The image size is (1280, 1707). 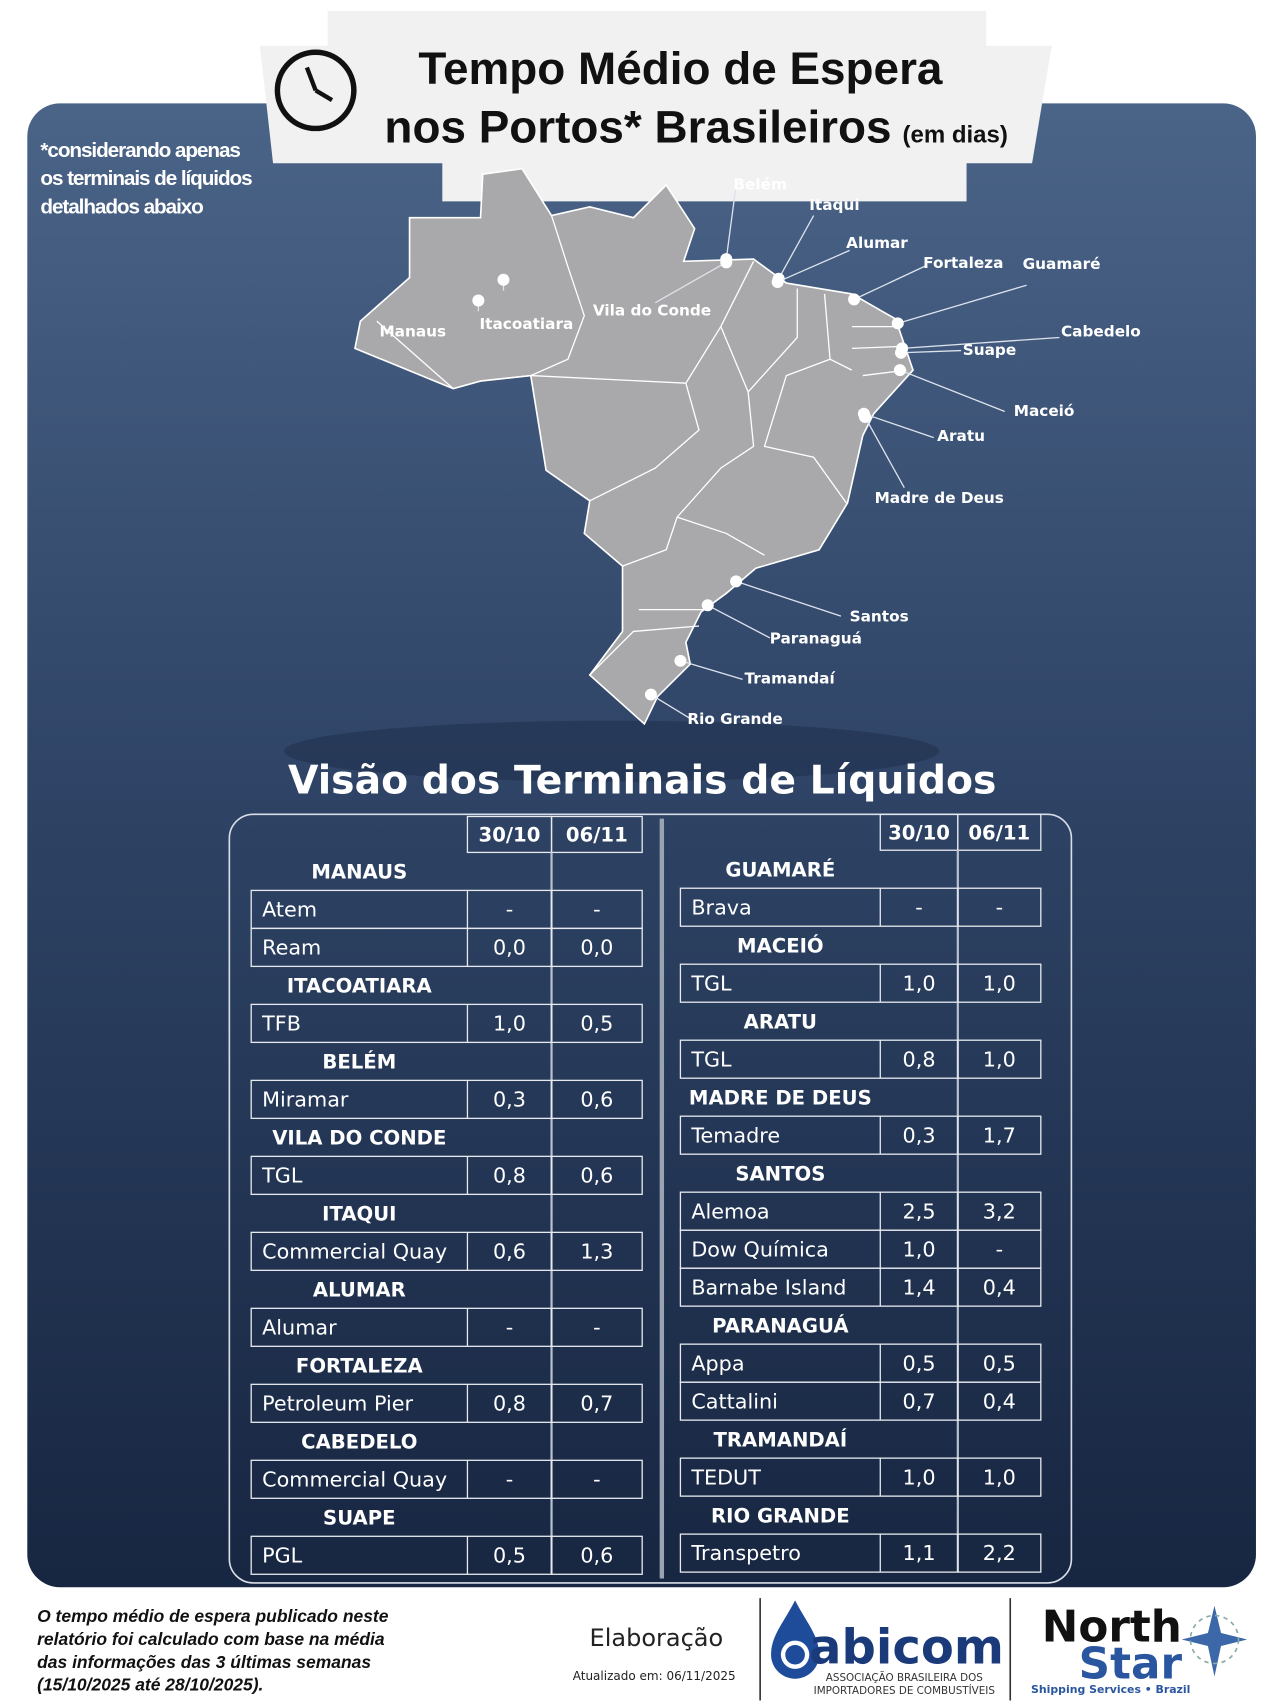 What do you see at coordinates (999, 1553) in the screenshot?
I see `wait-time: 2,2` at bounding box center [999, 1553].